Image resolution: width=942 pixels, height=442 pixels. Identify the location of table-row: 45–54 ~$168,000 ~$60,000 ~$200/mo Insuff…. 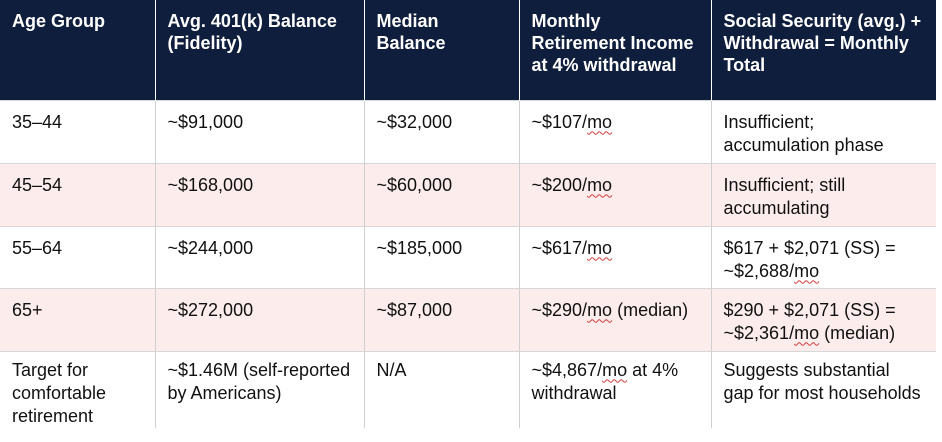
(468, 194).